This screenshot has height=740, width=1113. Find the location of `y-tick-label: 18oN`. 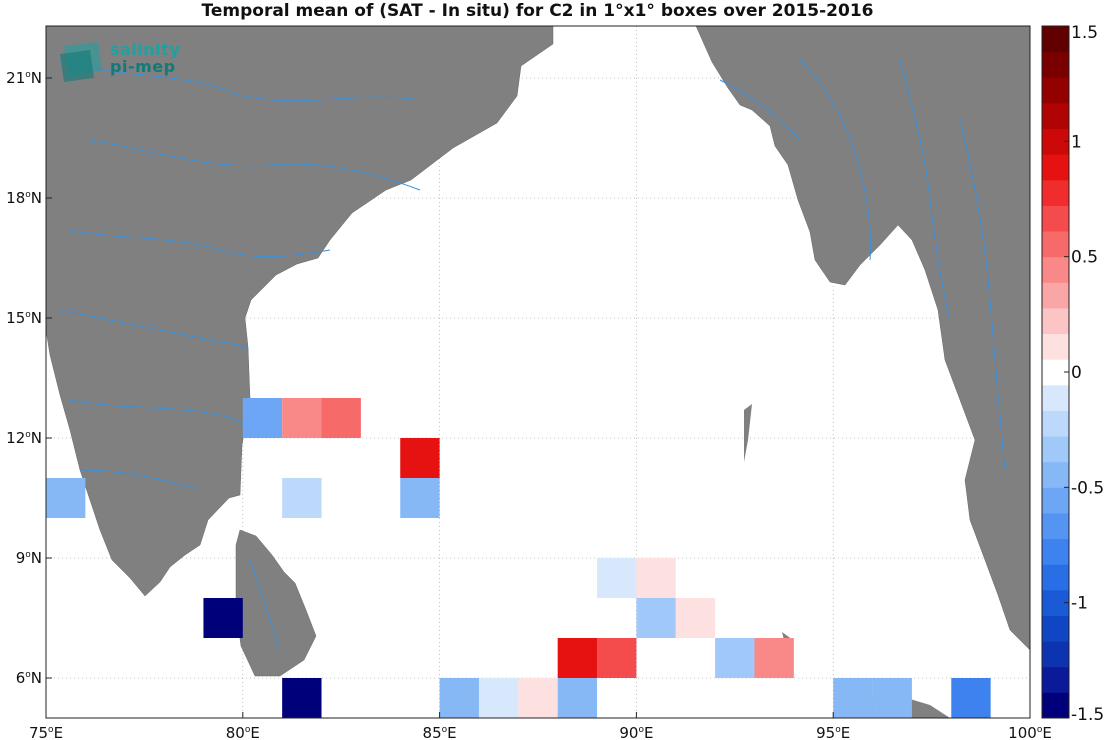

y-tick-label: 18oN is located at coordinates (24, 198).